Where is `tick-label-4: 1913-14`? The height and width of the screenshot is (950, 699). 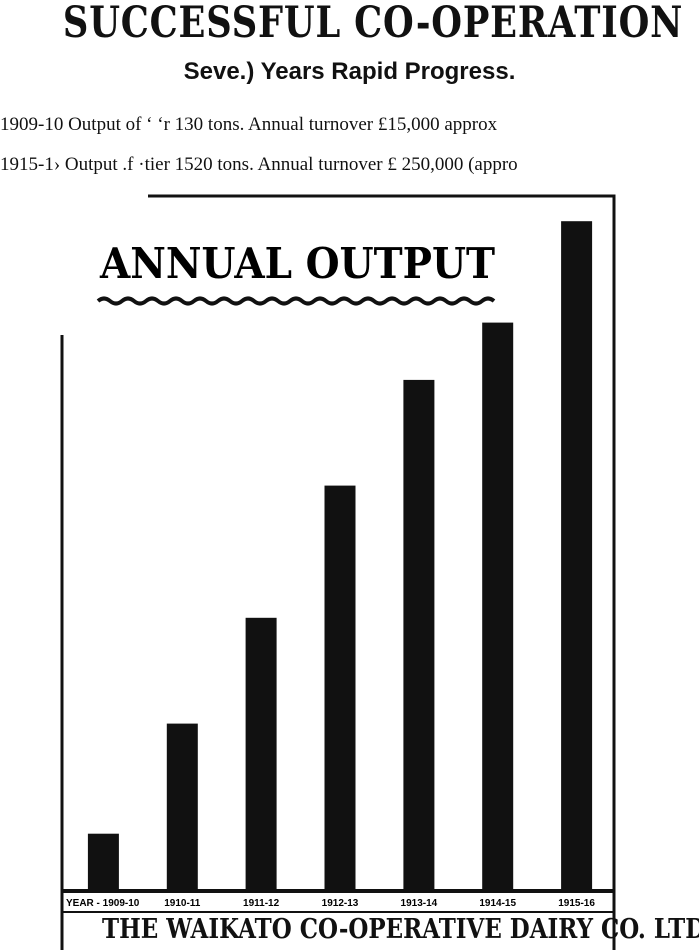
tick-label-4: 1913-14 is located at coordinates (419, 903).